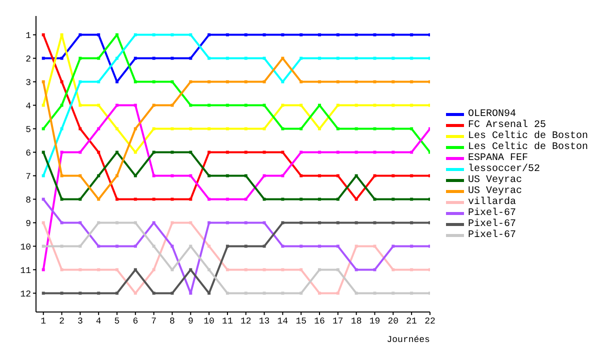 The image size is (600, 350). What do you see at coordinates (43, 321) in the screenshot?
I see `x-tick-label: 1` at bounding box center [43, 321].